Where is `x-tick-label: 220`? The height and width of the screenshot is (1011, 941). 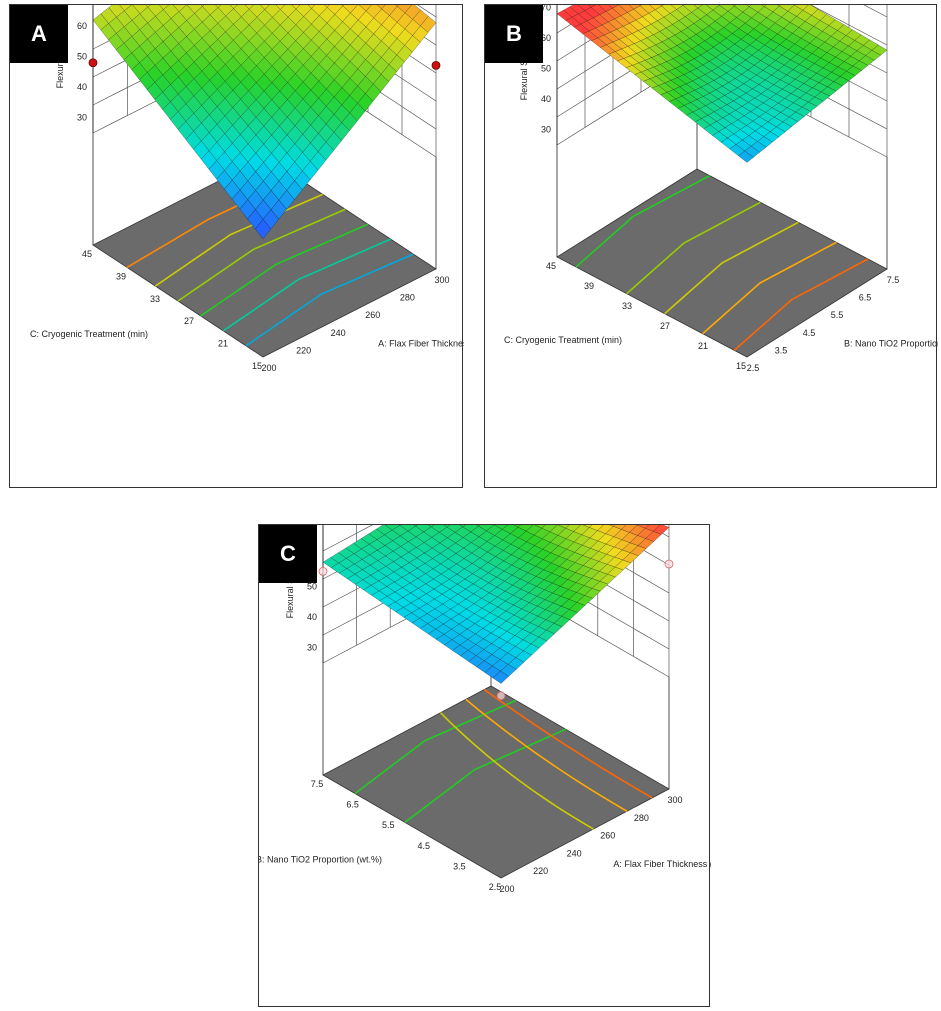 x-tick-label: 220 is located at coordinates (540, 871).